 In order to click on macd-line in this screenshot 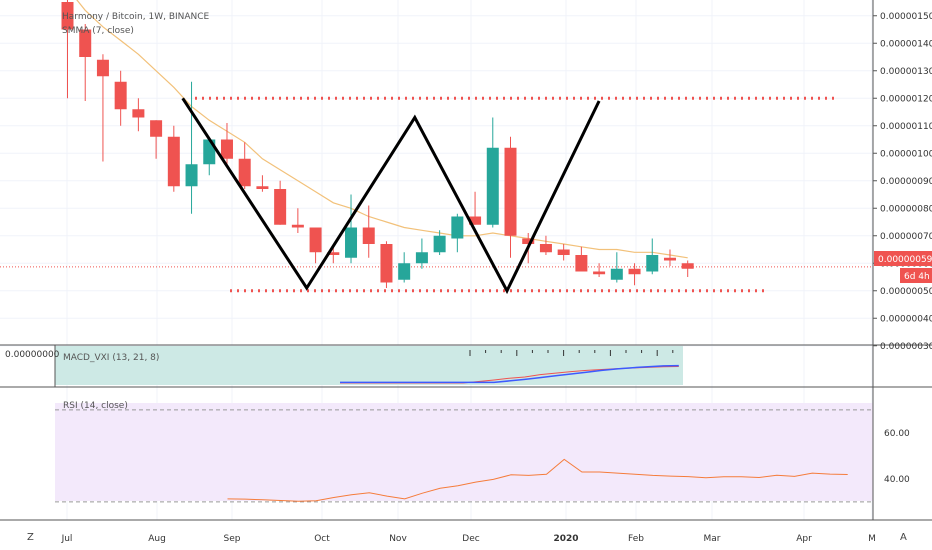, I will do `click(509, 374)`.